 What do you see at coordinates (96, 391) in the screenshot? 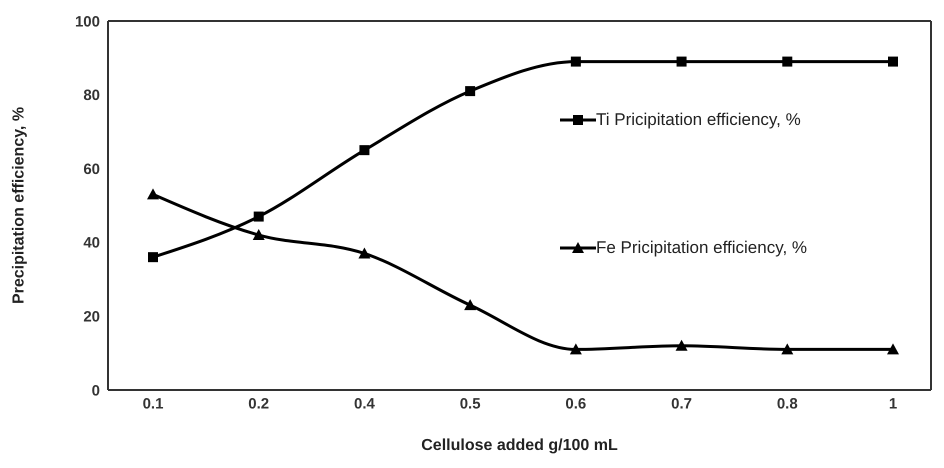
I see `y-tick-label: 0` at bounding box center [96, 391].